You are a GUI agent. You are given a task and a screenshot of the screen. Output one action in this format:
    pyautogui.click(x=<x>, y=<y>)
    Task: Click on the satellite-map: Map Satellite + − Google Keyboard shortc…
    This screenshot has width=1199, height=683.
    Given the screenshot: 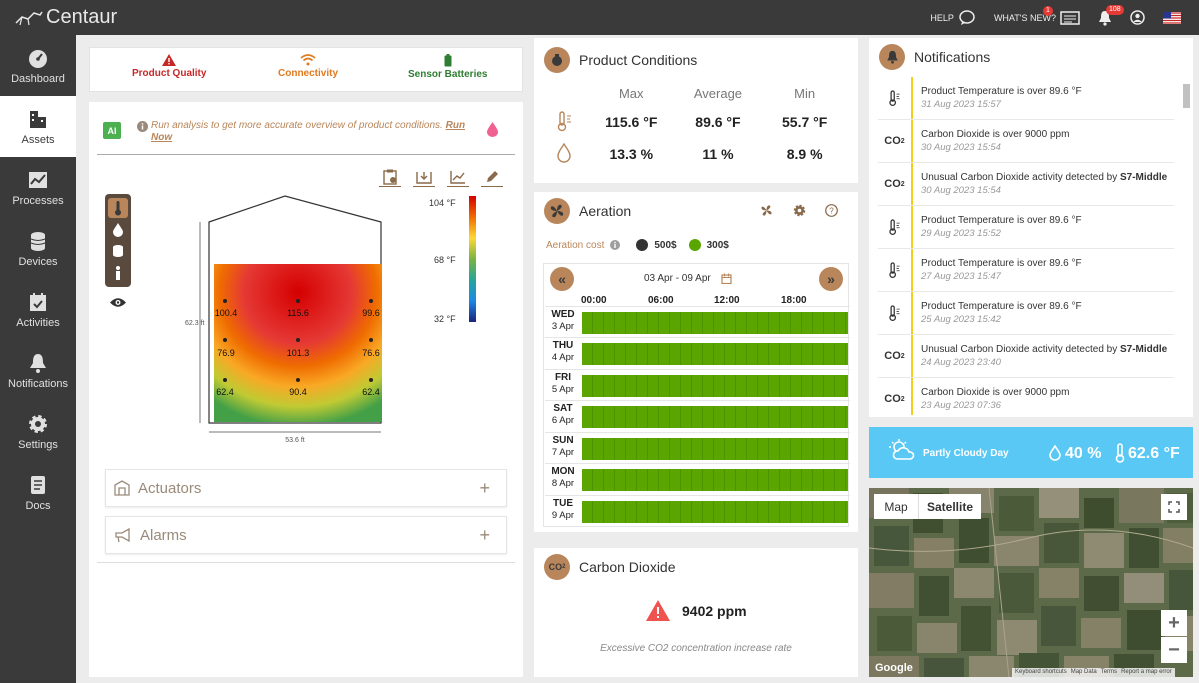 What is the action you would take?
    pyautogui.click(x=1031, y=582)
    